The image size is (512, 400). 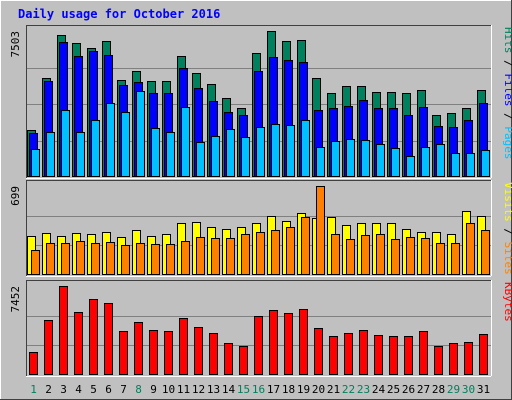 I want to click on legend: Visits / Sites, so click(x=507, y=228).